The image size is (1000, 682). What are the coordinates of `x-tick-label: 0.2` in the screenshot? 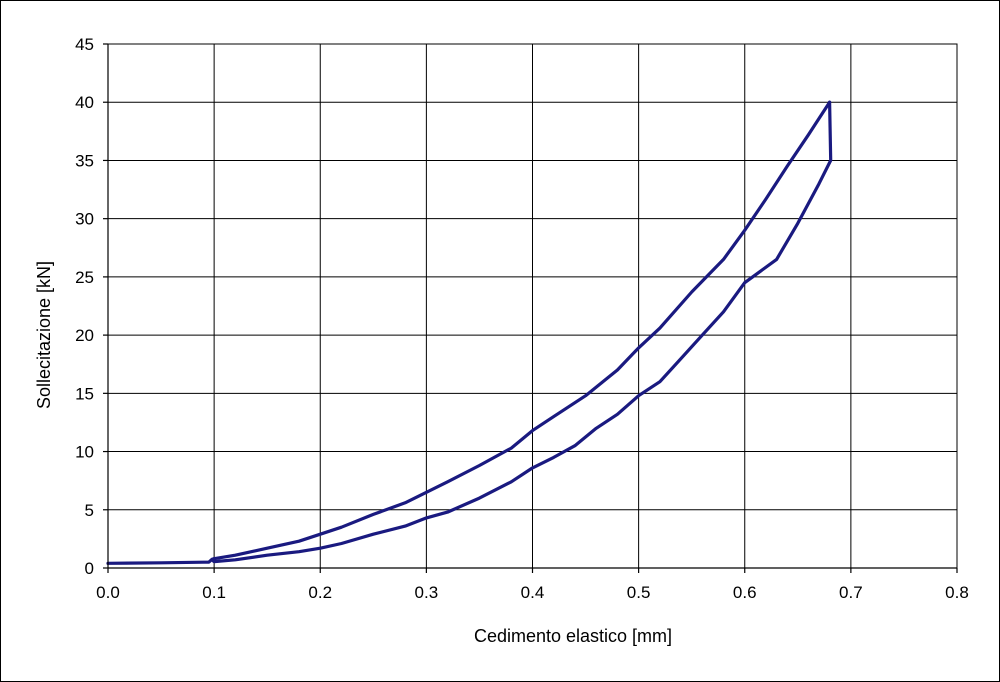 It's located at (320, 592).